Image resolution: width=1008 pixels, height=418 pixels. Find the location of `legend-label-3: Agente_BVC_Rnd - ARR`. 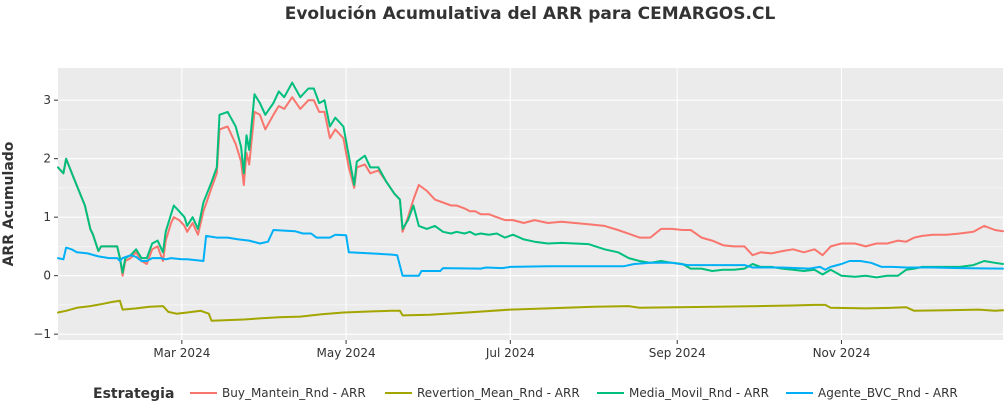

legend-label-3: Agente_BVC_Rnd - ARR is located at coordinates (888, 393).